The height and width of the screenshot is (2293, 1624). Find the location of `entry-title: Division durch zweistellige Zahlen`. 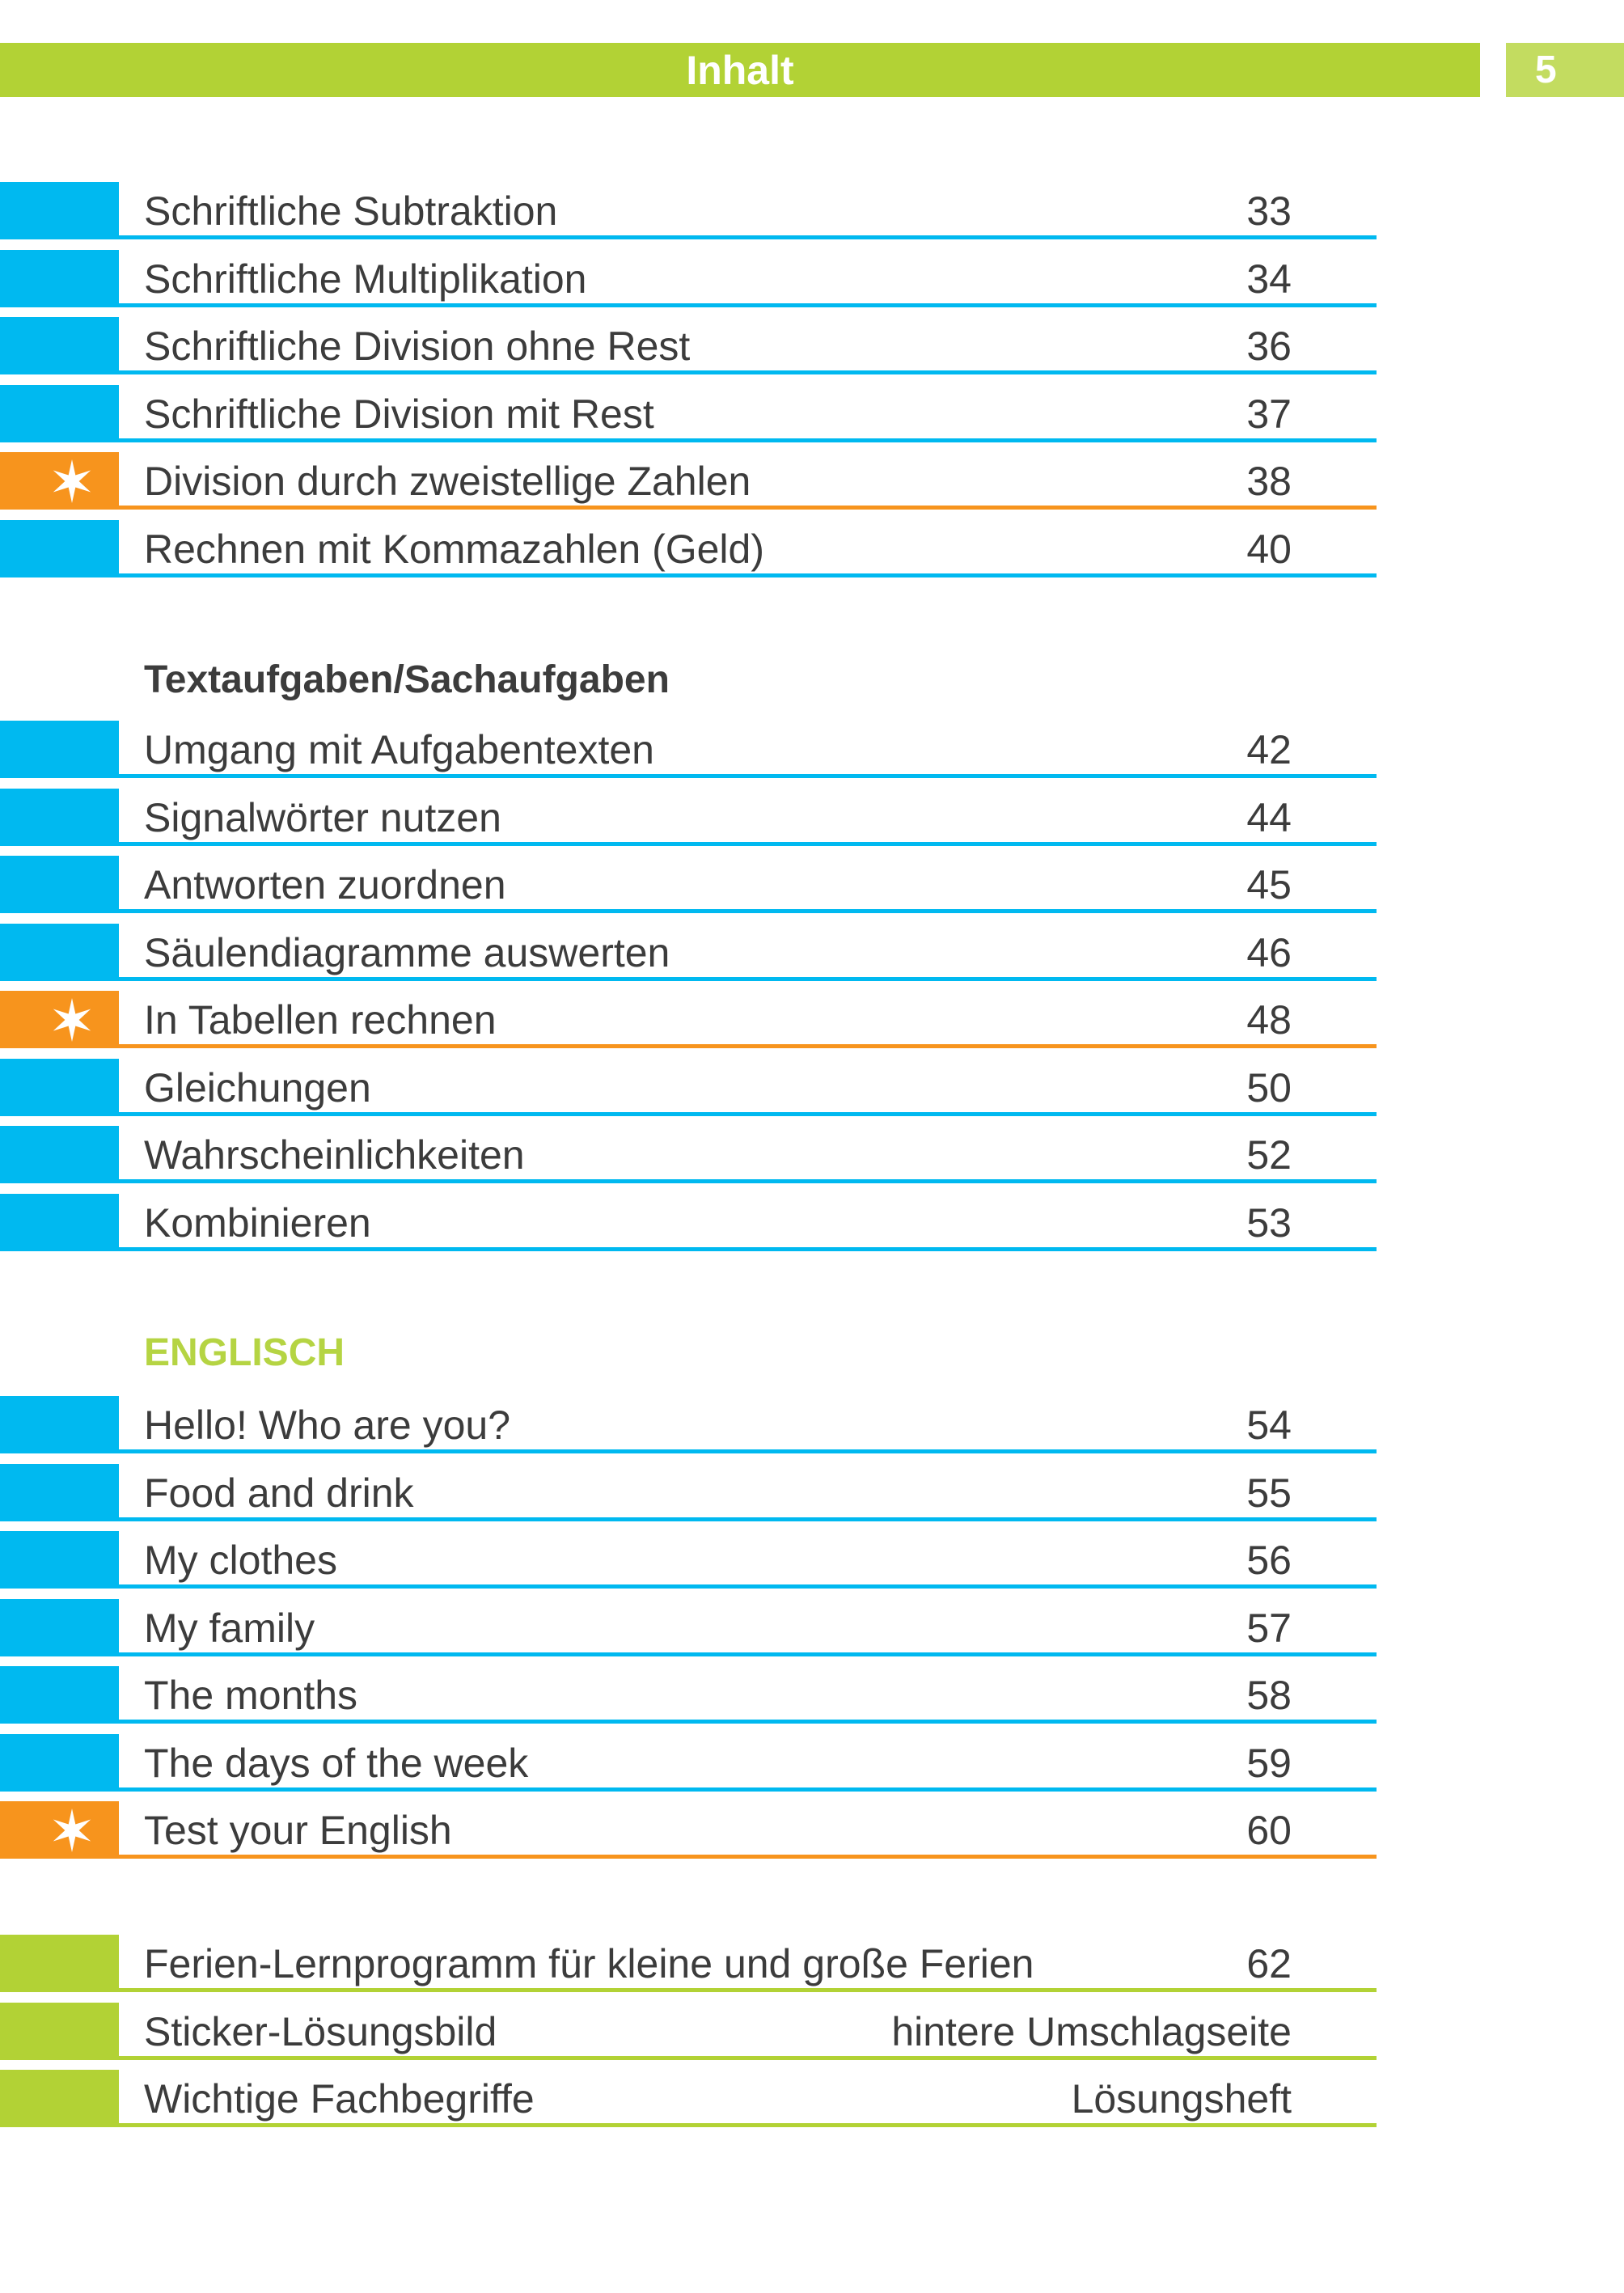

entry-title: Division durch zweistellige Zahlen is located at coordinates (447, 481).